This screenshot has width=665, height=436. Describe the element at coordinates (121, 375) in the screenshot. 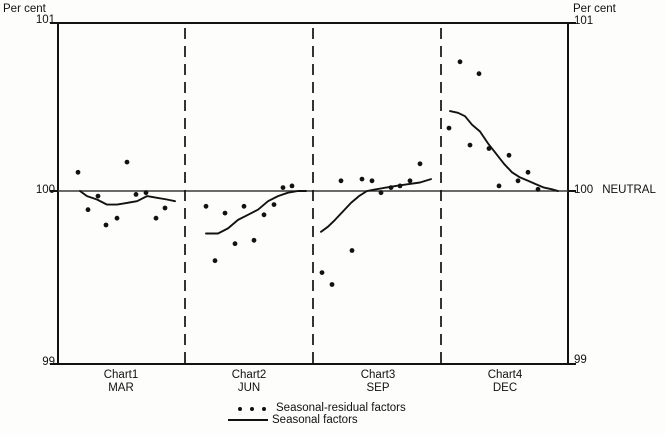

I see `panel-chart-name: Chart1` at that location.